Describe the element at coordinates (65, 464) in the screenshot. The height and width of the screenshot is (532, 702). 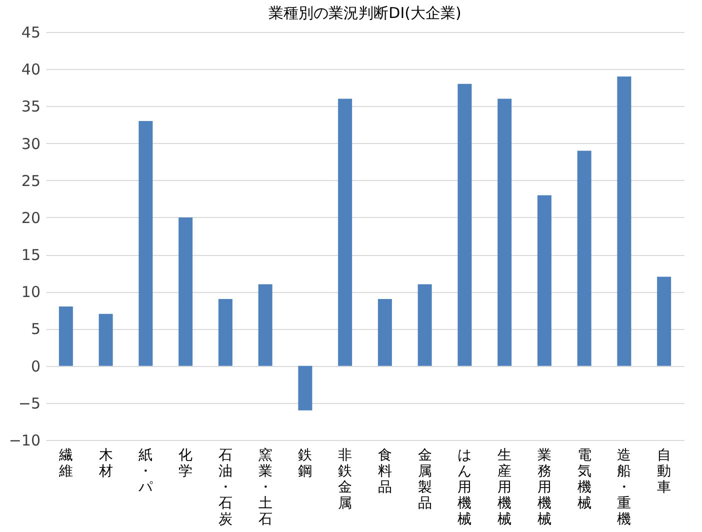
I see `x-tick-label: 繊維` at that location.